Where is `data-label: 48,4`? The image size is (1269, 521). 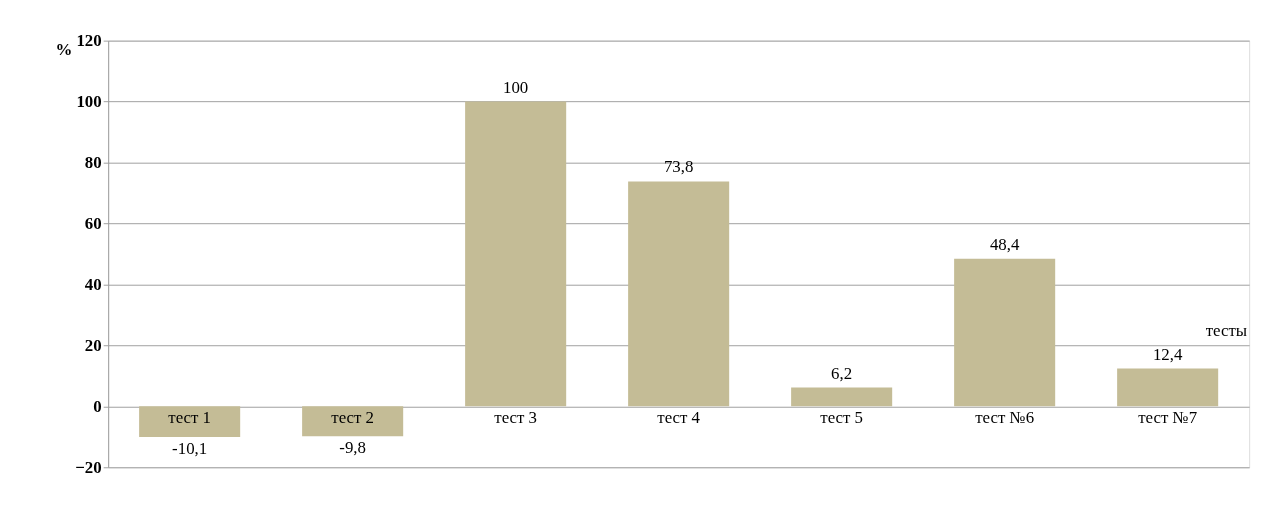
data-label: 48,4 is located at coordinates (1004, 244).